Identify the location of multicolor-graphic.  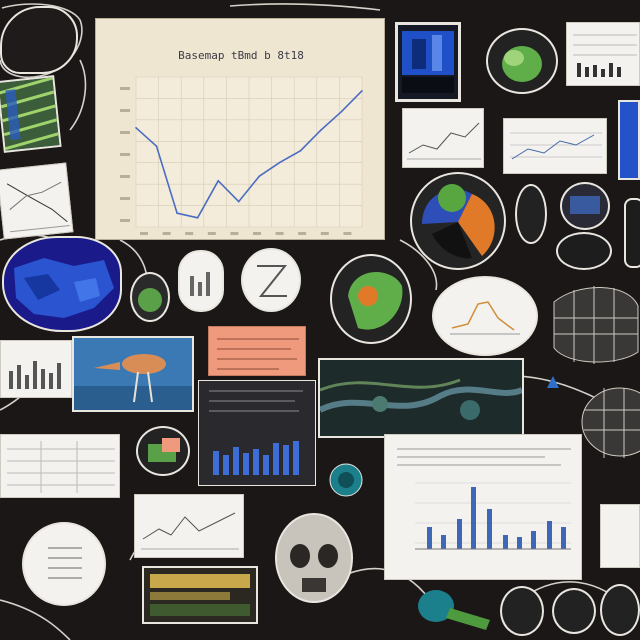
(458, 221).